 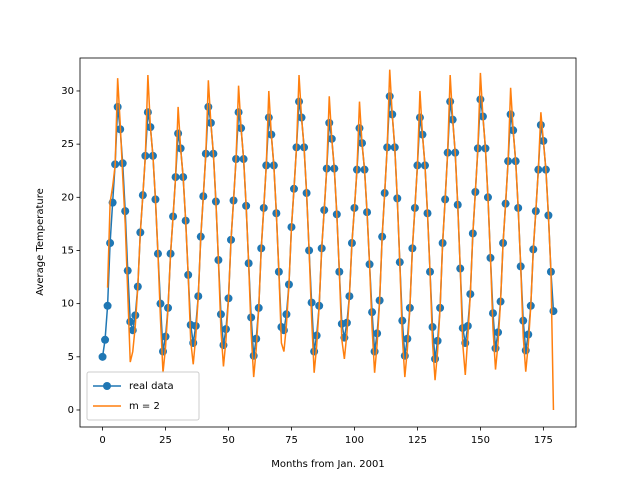 I want to click on x-tick-label: 0, so click(x=102, y=440).